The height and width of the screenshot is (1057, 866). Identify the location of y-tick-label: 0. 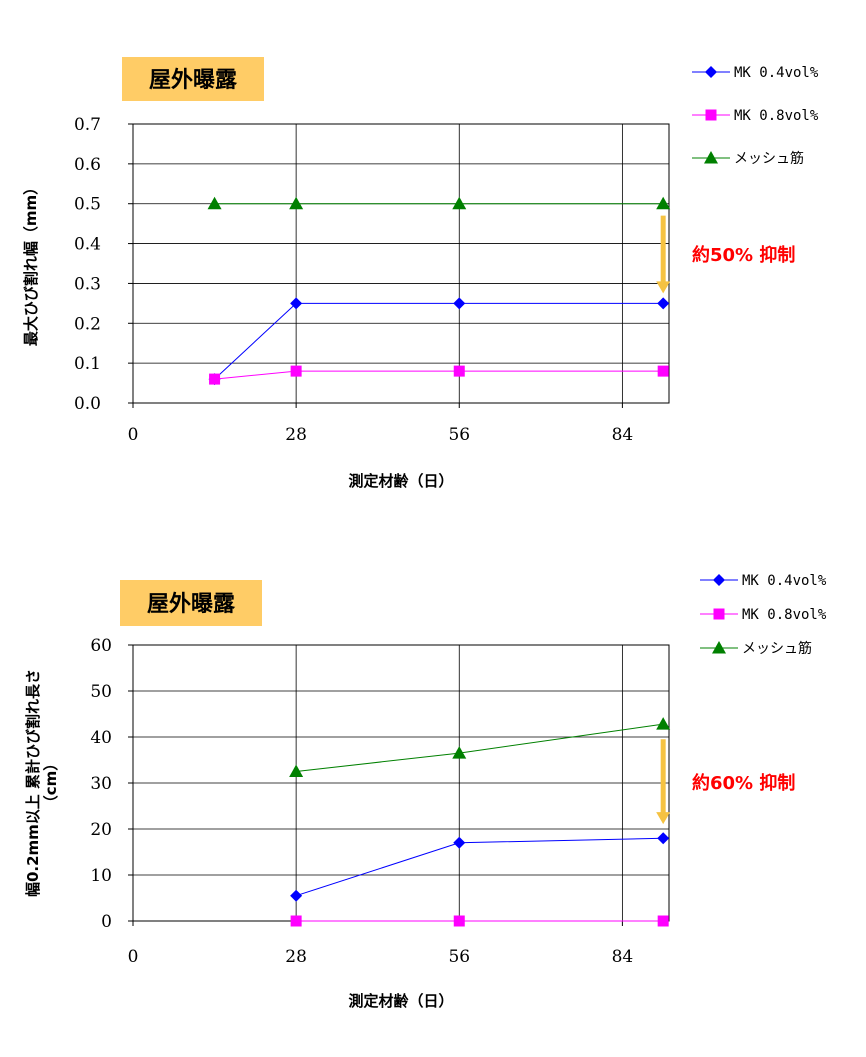
(106, 922).